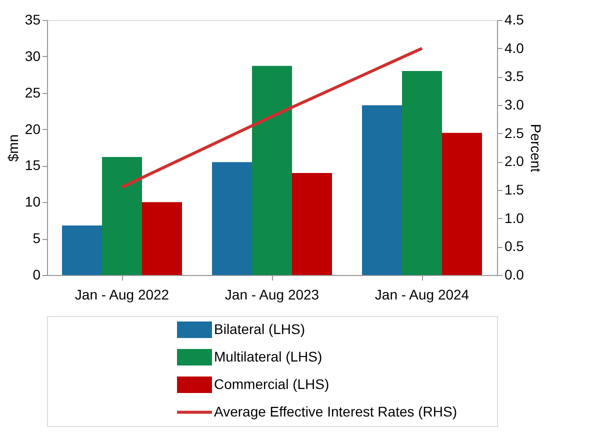 Image resolution: width=610 pixels, height=448 pixels. Describe the element at coordinates (514, 274) in the screenshot. I see `y2-tick-label: 0.0` at that location.